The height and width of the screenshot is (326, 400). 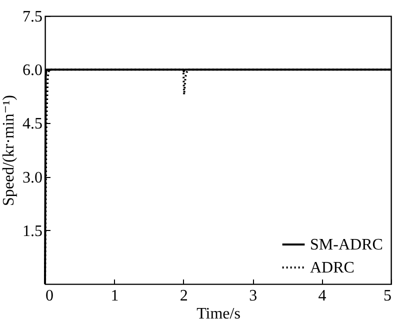 I want to click on x-tick-label: 5, so click(x=388, y=296).